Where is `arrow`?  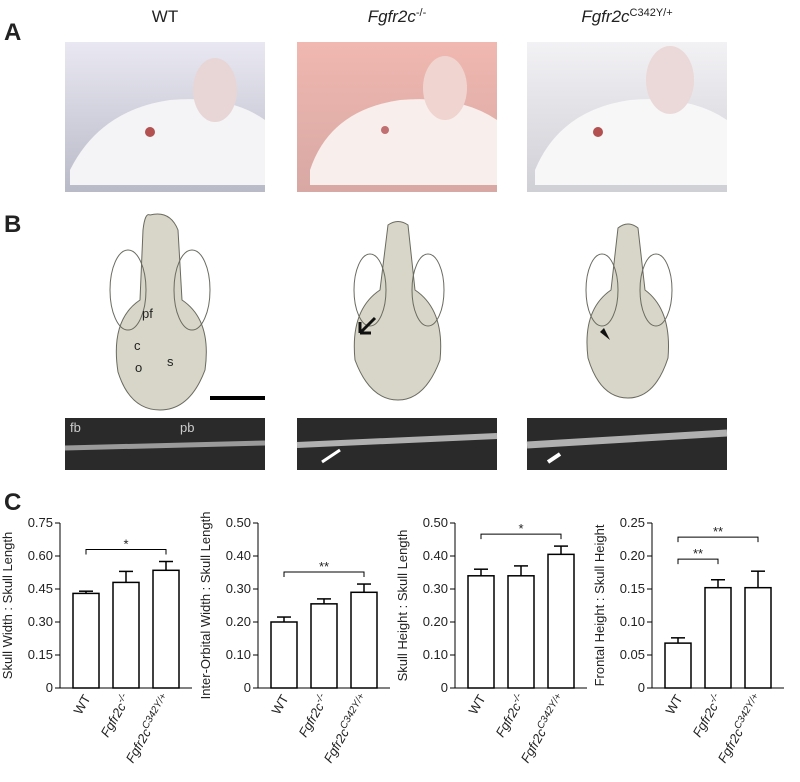 arrow is located at coordinates (367, 325).